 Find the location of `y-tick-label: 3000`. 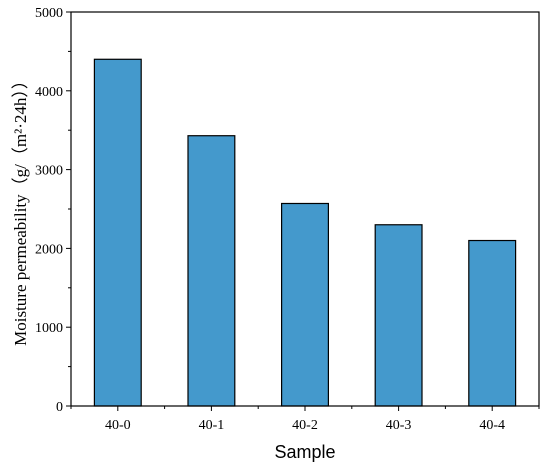

y-tick-label: 3000 is located at coordinates (49, 171).